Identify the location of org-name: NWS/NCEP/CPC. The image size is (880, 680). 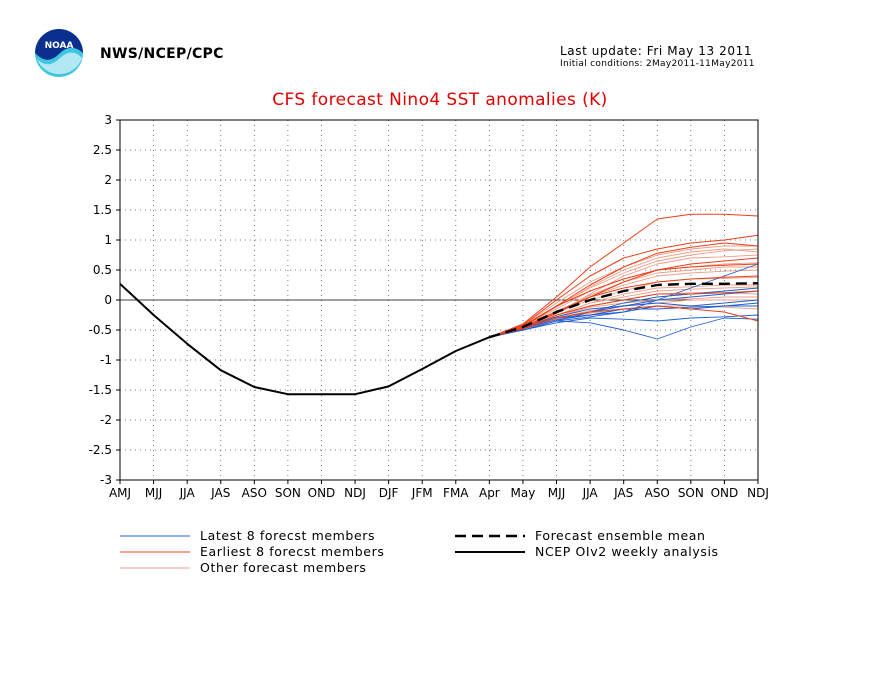
(162, 54).